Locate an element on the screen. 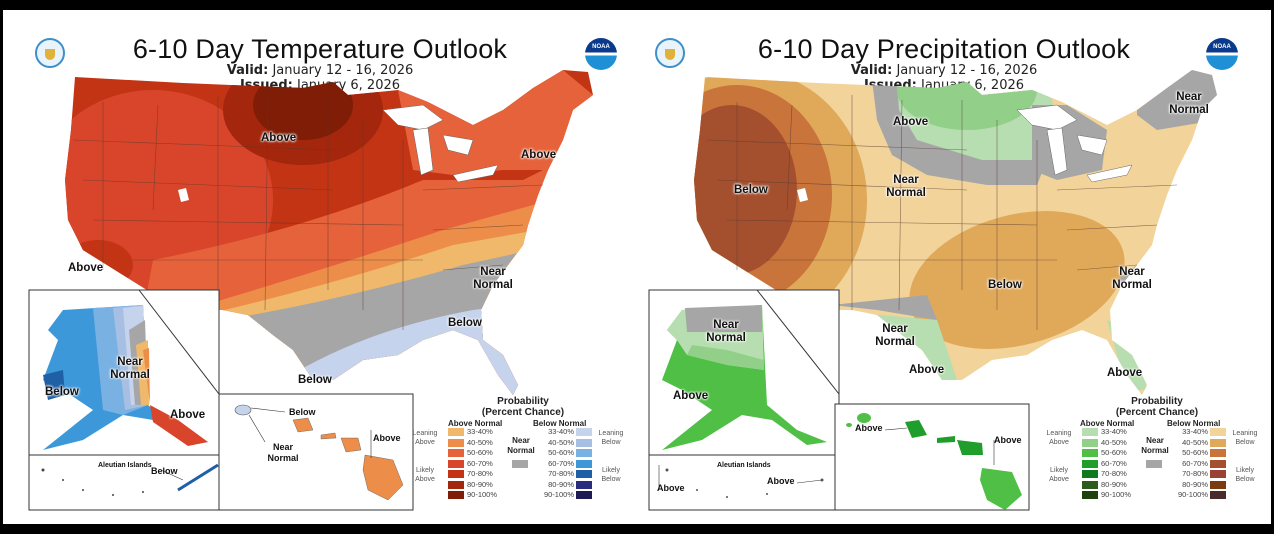 This screenshot has width=1274, height=534. label-south-central-below: Below is located at coordinates (1005, 285).